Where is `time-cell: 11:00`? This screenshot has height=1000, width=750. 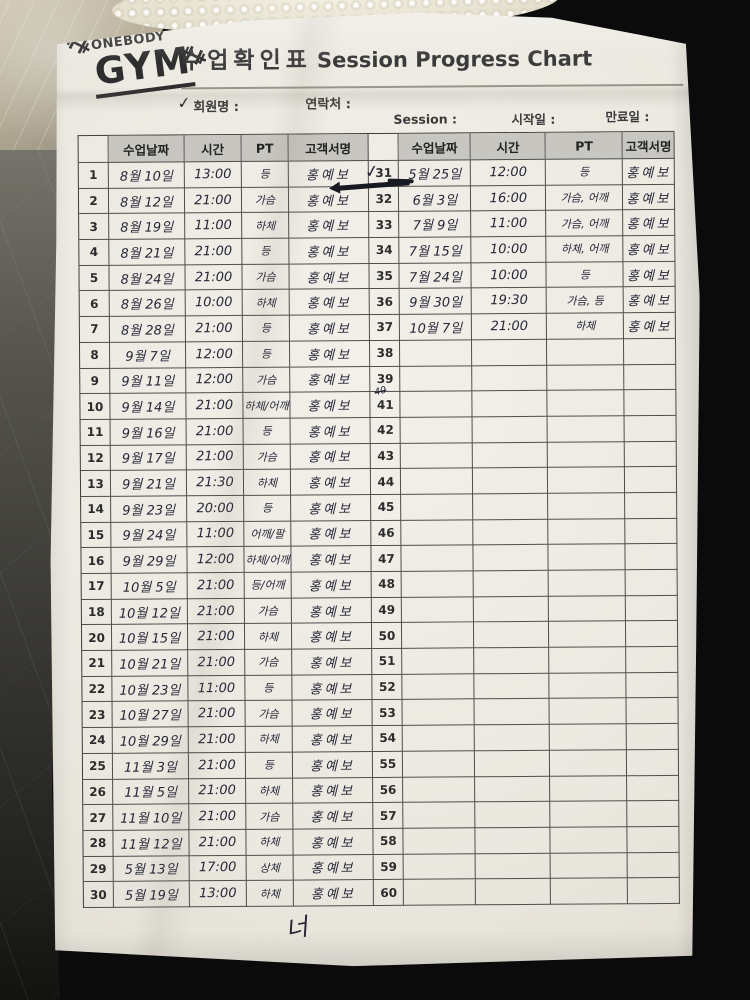
time-cell: 11:00 is located at coordinates (508, 224).